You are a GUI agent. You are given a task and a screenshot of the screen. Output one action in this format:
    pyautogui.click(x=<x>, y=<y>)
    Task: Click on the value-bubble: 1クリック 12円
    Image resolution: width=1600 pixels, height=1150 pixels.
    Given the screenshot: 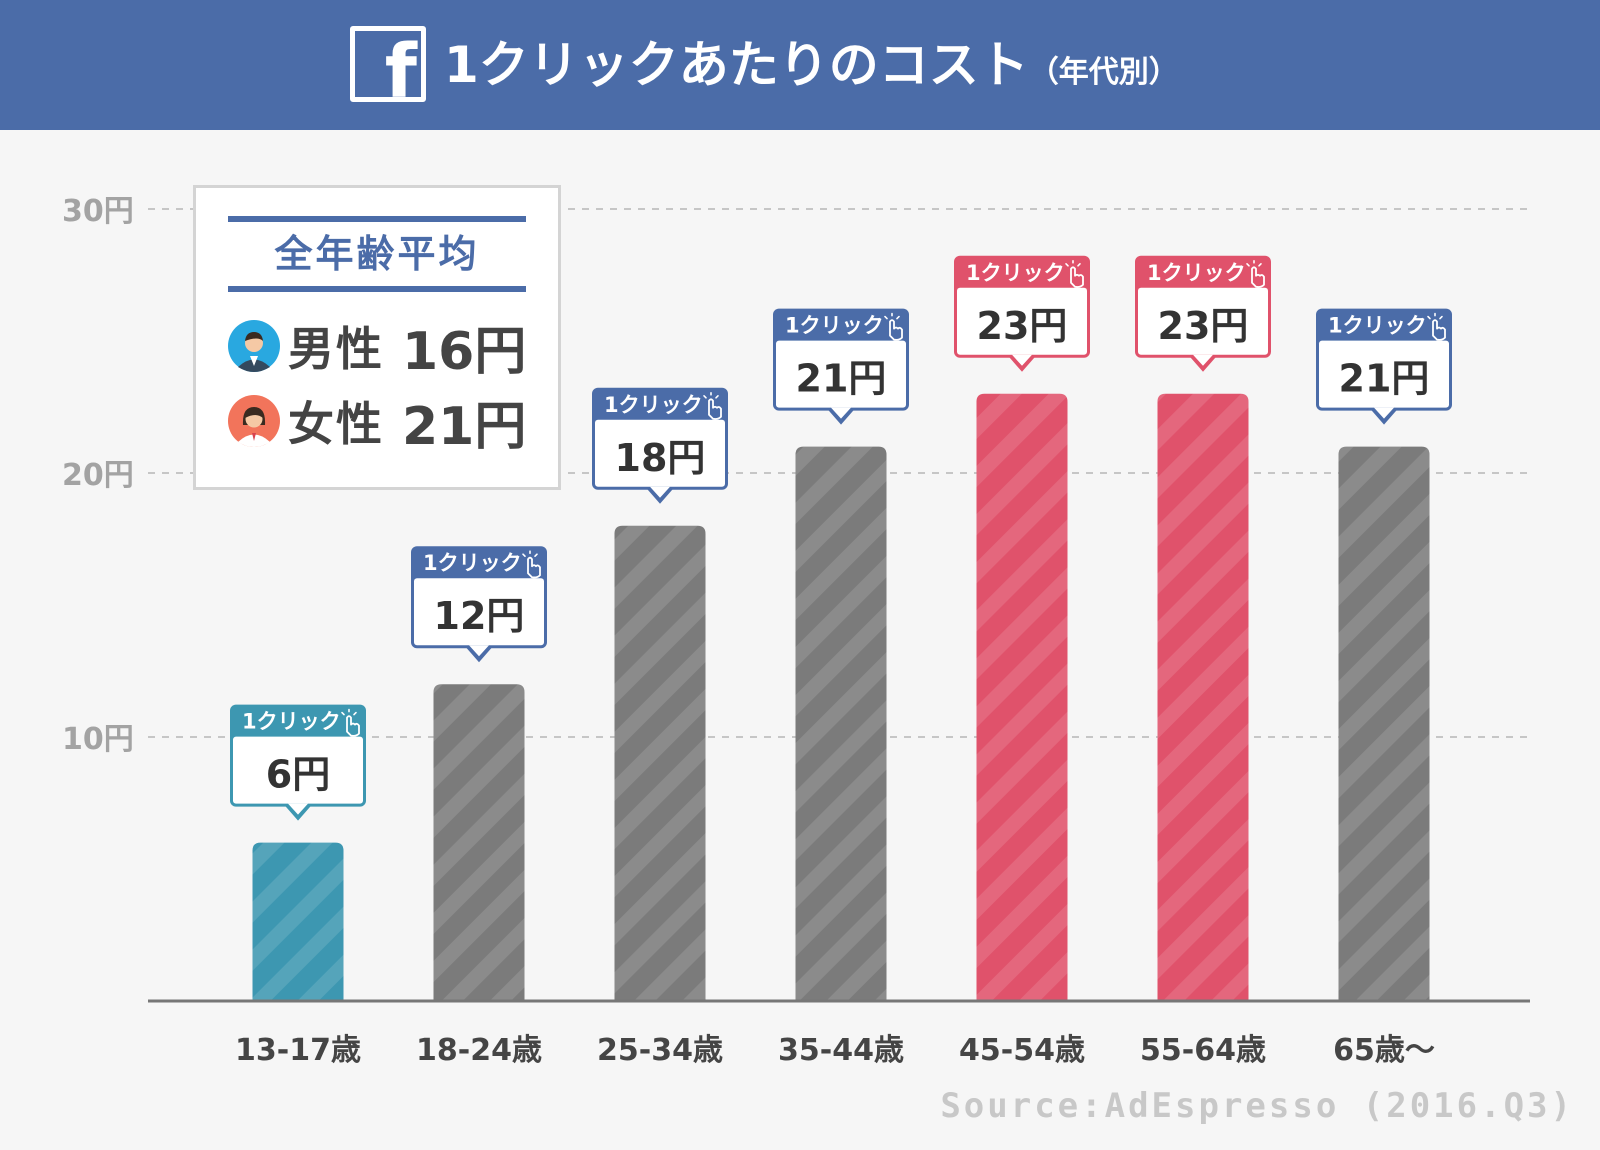 What is the action you would take?
    pyautogui.click(x=479, y=604)
    